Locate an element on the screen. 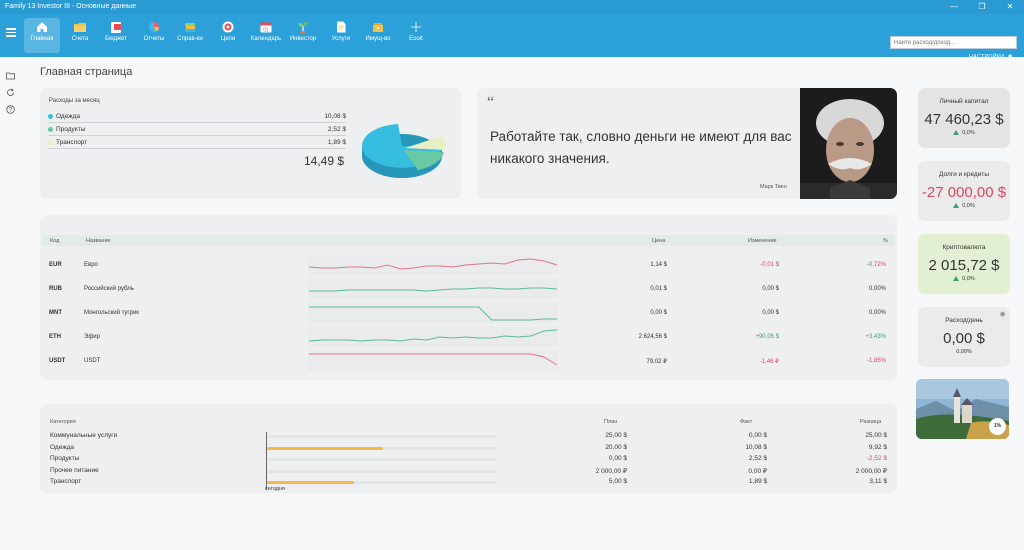 The image size is (1024, 550). budget-category: Прочее питание is located at coordinates (74, 470).